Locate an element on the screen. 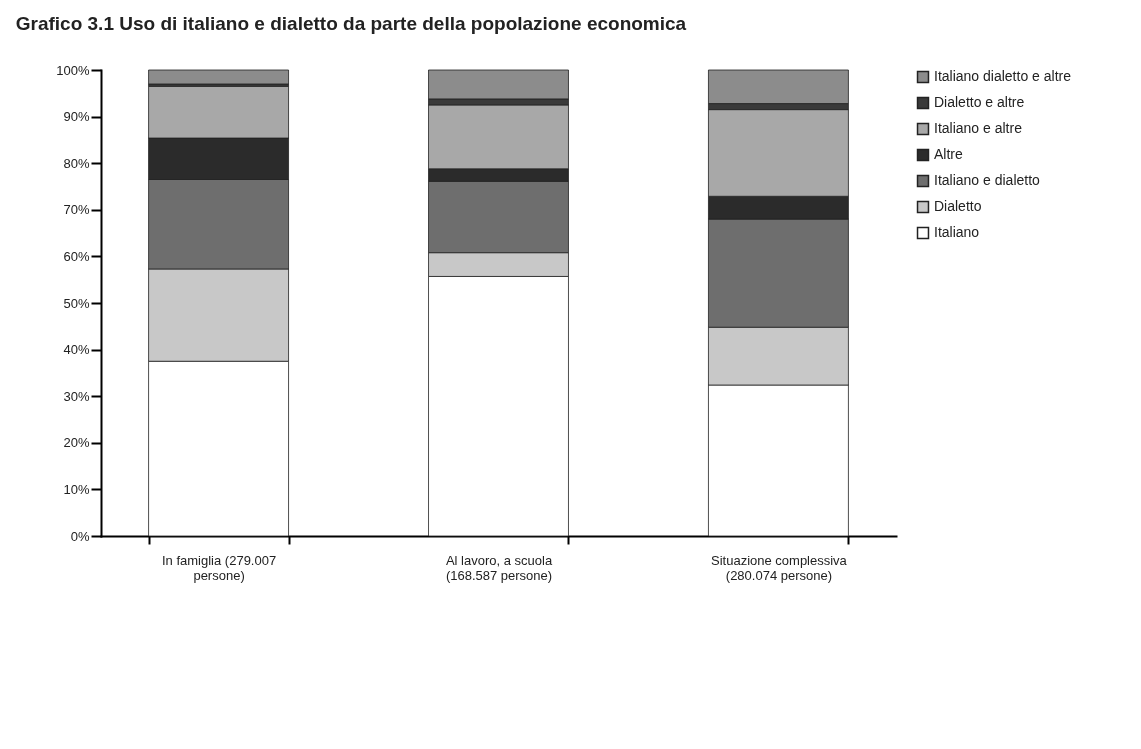 The height and width of the screenshot is (749, 1141). legend-label: Dialetto e altre is located at coordinates (979, 102).